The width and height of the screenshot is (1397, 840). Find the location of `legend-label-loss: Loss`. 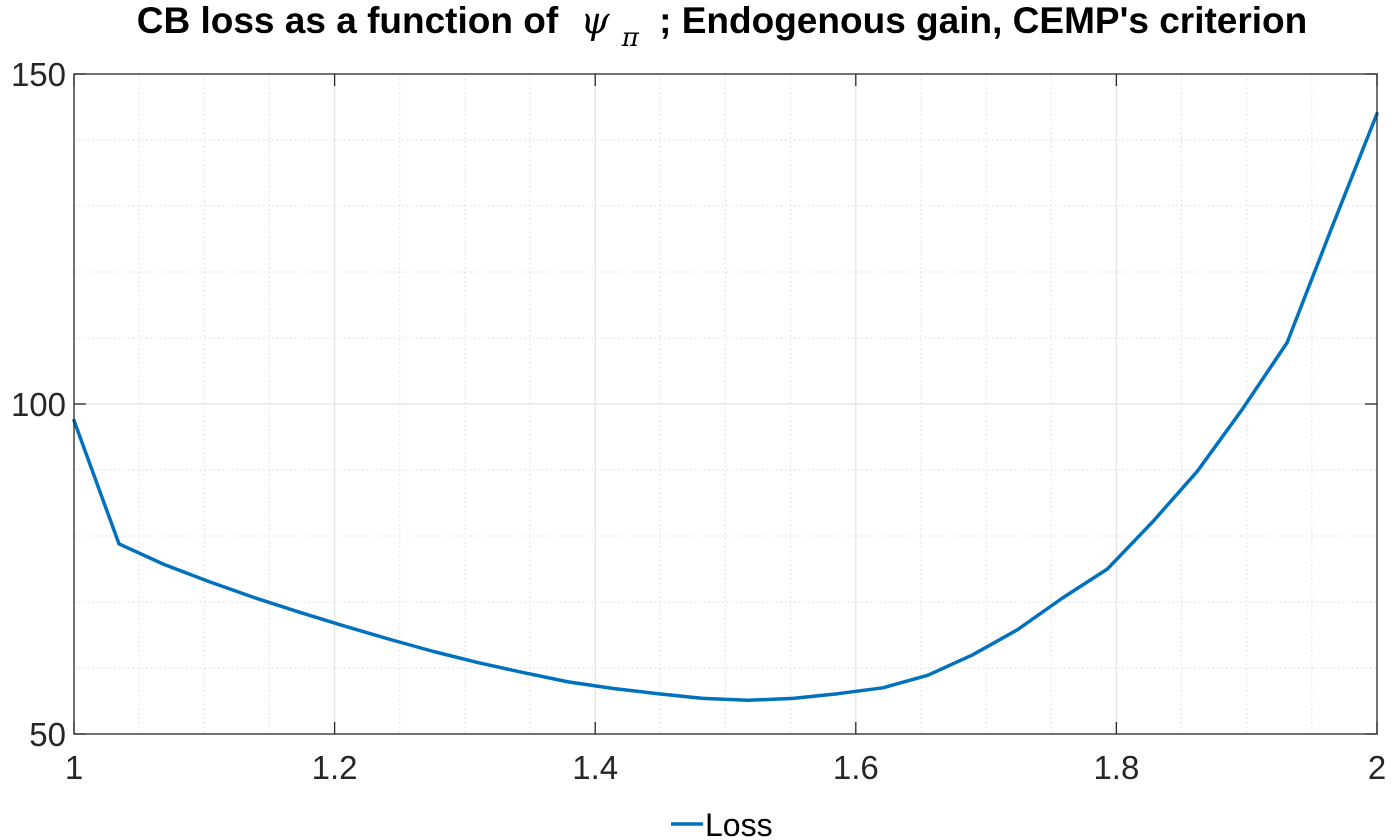

legend-label-loss: Loss is located at coordinates (739, 823).